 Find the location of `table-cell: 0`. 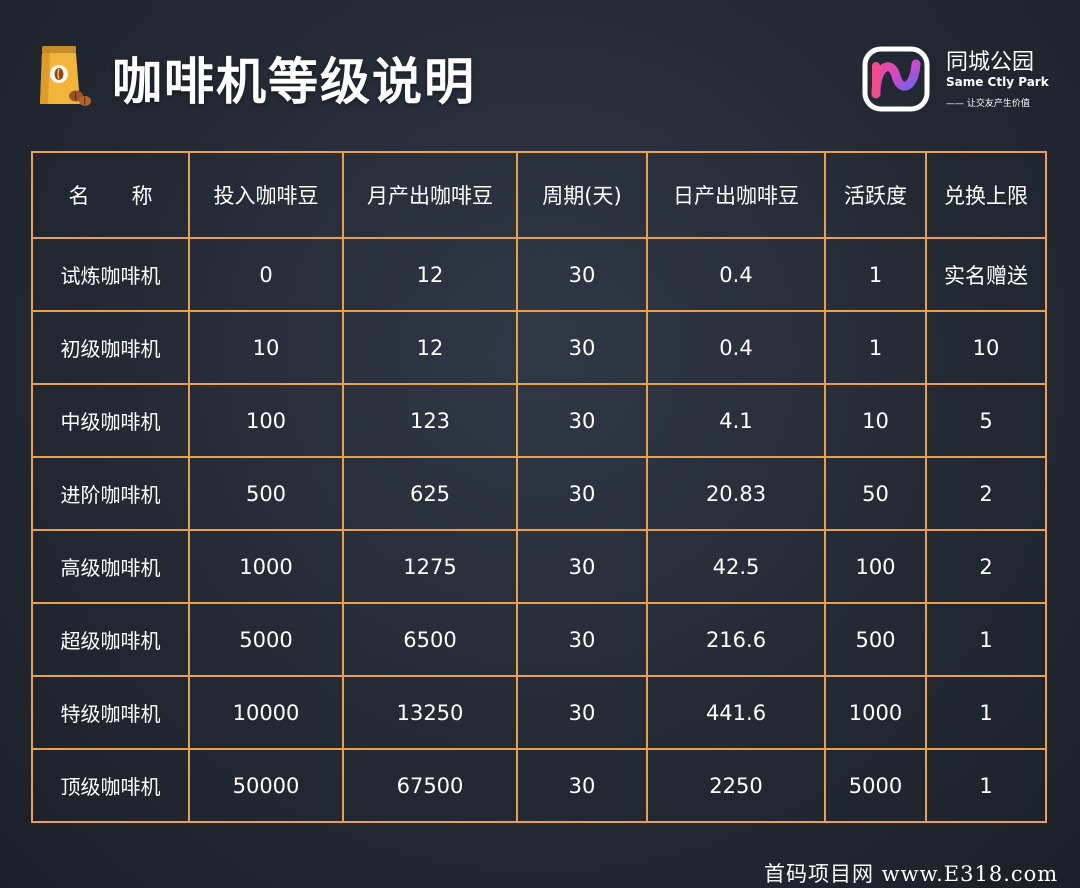

table-cell: 0 is located at coordinates (266, 274).